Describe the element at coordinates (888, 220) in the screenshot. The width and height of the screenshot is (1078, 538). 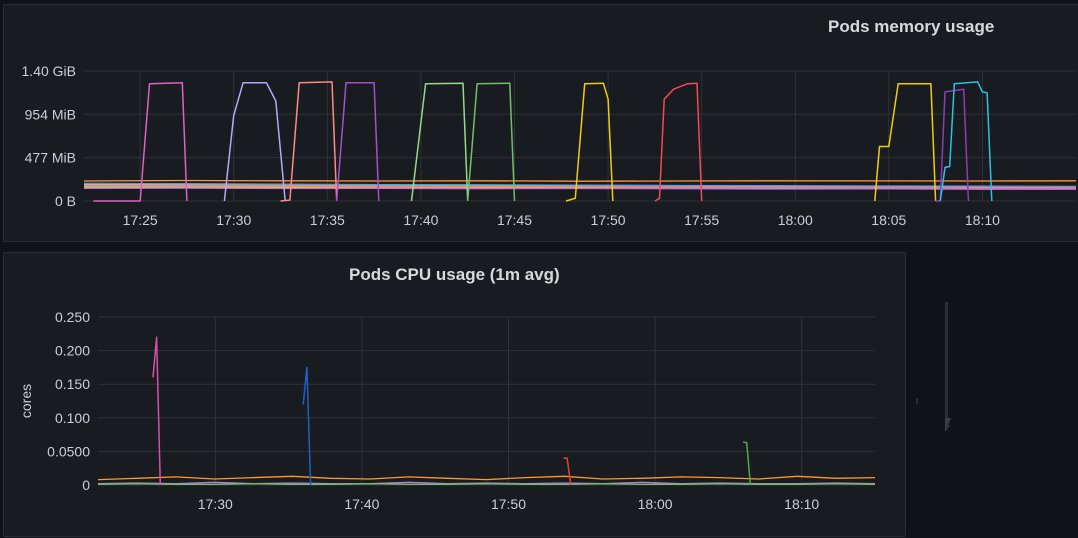
I see `x-tick-label: 18:05` at that location.